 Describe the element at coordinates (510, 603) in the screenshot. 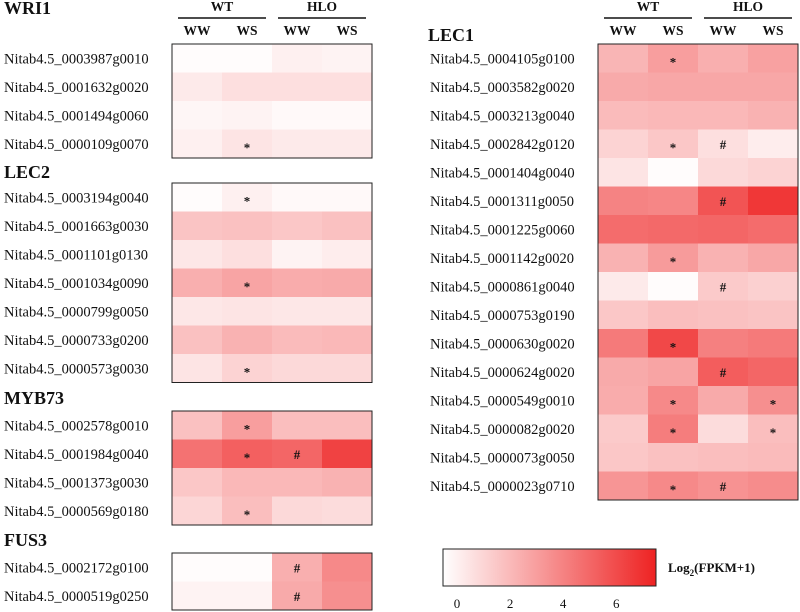

I see `legend-tick: 2` at that location.